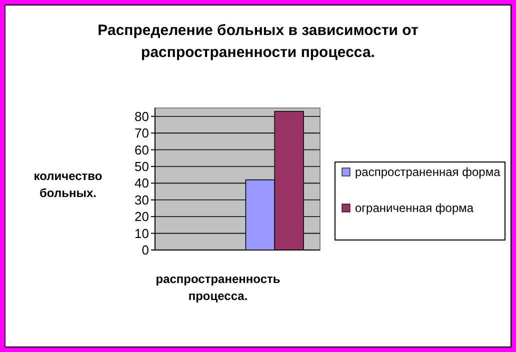  What do you see at coordinates (141, 200) in the screenshot?
I see `y-tick-label: 30` at bounding box center [141, 200].